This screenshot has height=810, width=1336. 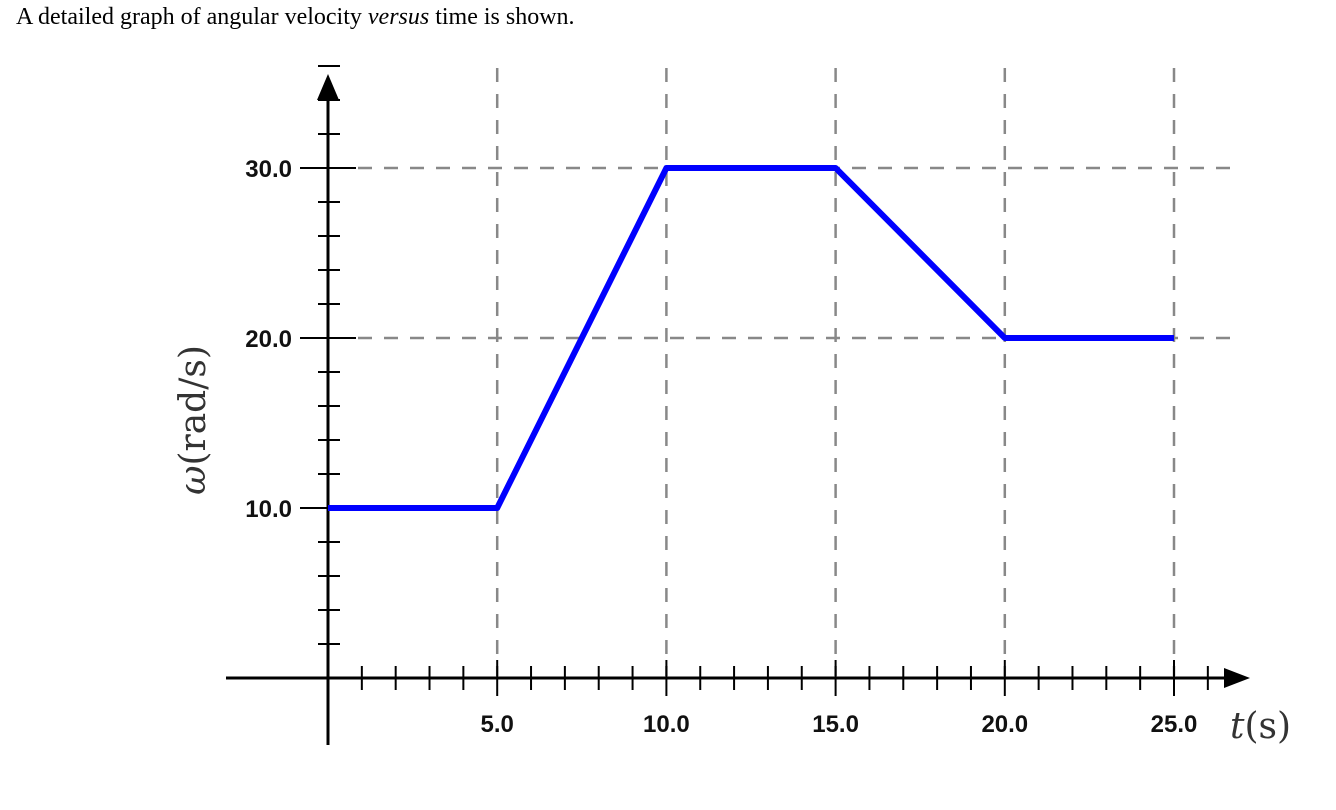 I want to click on y-tick-label: 30.0, so click(x=268, y=169).